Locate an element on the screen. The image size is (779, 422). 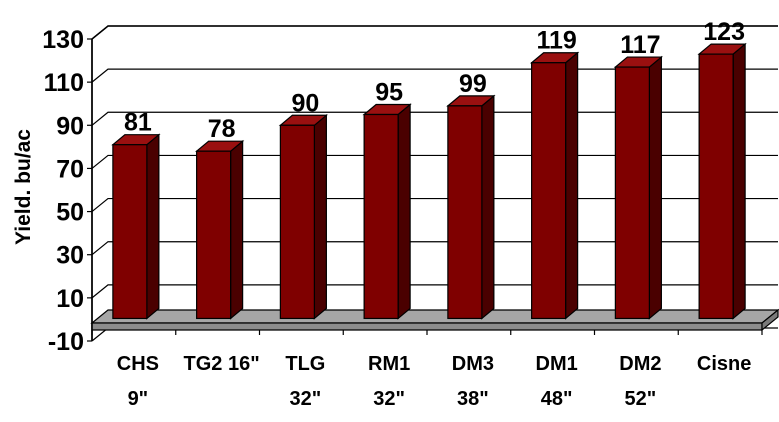
y-tick-label: 110 is located at coordinates (64, 83).